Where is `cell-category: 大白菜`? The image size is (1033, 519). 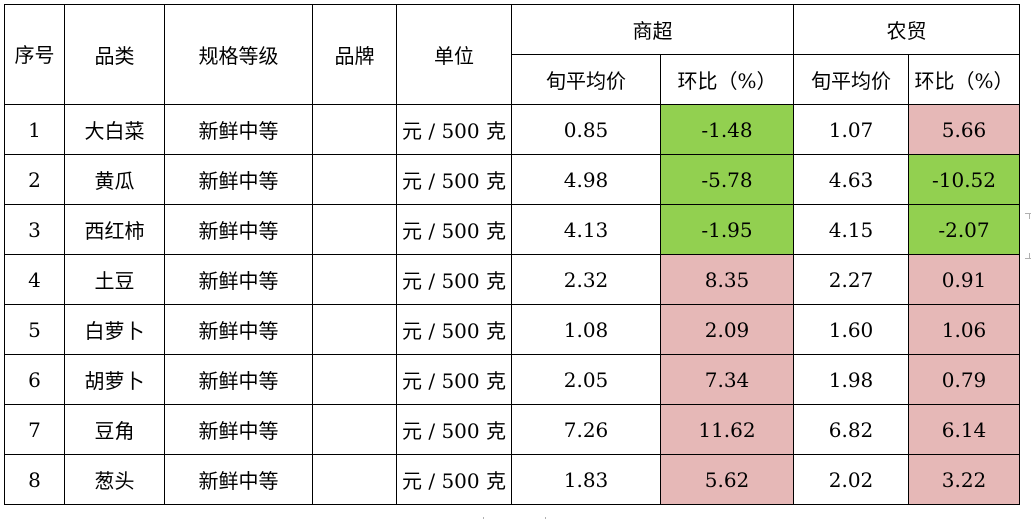 cell-category: 大白菜 is located at coordinates (114, 129).